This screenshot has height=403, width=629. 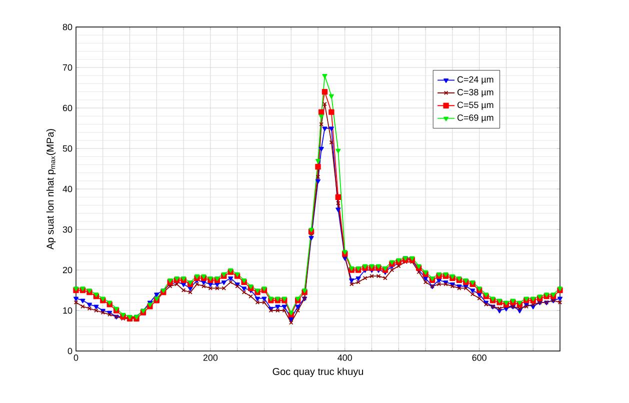 What do you see at coordinates (475, 118) in the screenshot?
I see `legend-label: C=69 µm` at bounding box center [475, 118].